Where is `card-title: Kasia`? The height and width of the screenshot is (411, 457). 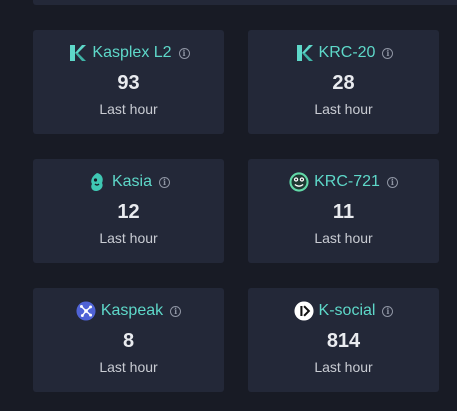
card-title: Kasia is located at coordinates (132, 181).